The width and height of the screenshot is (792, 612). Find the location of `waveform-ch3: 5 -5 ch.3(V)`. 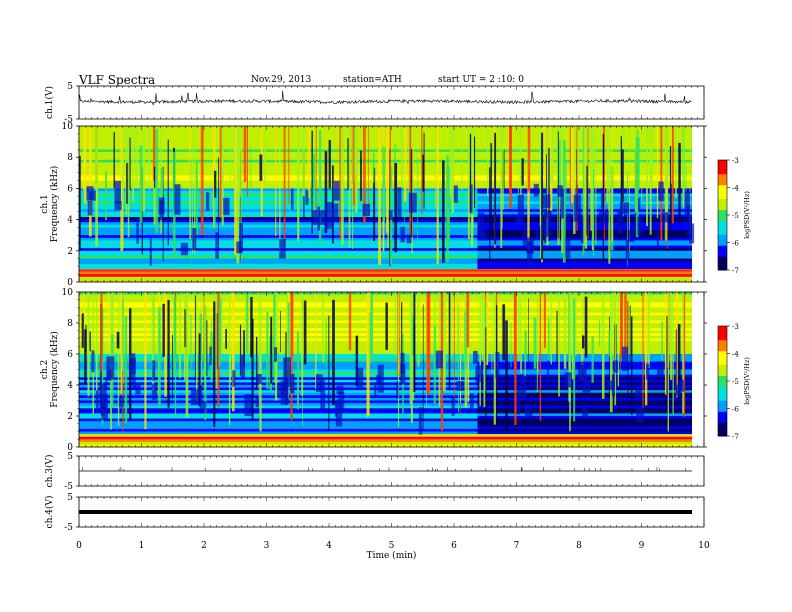

waveform-ch3: 5 -5 ch.3(V) is located at coordinates (374, 472).